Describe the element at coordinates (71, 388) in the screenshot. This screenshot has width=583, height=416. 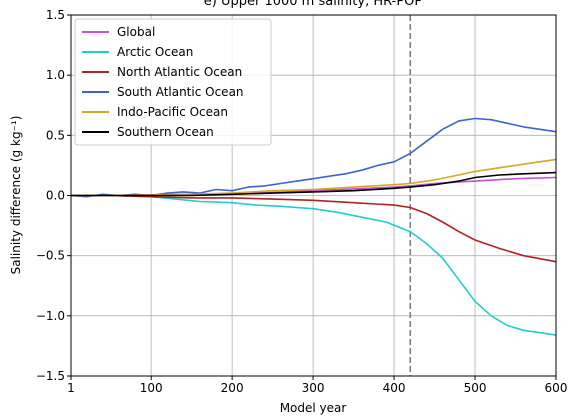
I see `x-tick-label: 1` at that location.